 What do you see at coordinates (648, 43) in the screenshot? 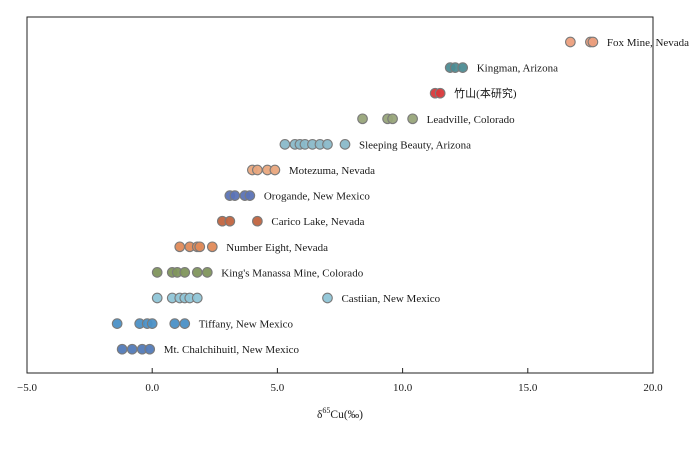
I see `series-label: Fox Mine, Nevada` at bounding box center [648, 43].